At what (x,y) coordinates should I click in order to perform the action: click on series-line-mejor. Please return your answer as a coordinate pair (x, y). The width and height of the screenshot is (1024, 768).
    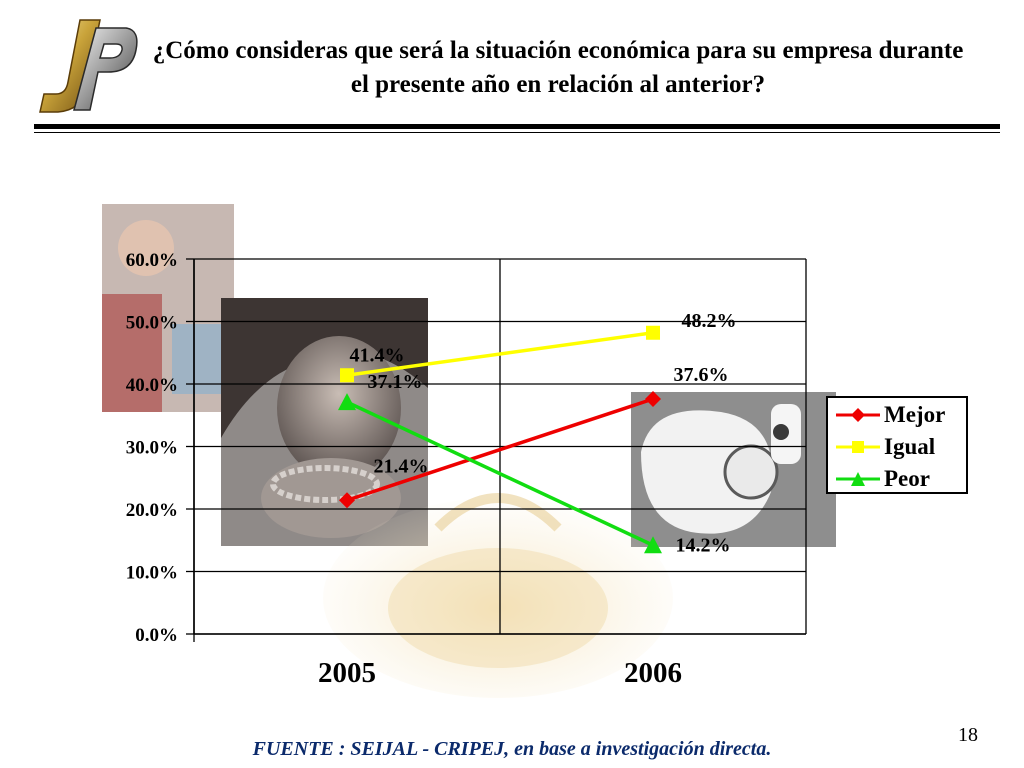
    Looking at the image, I should click on (500, 449).